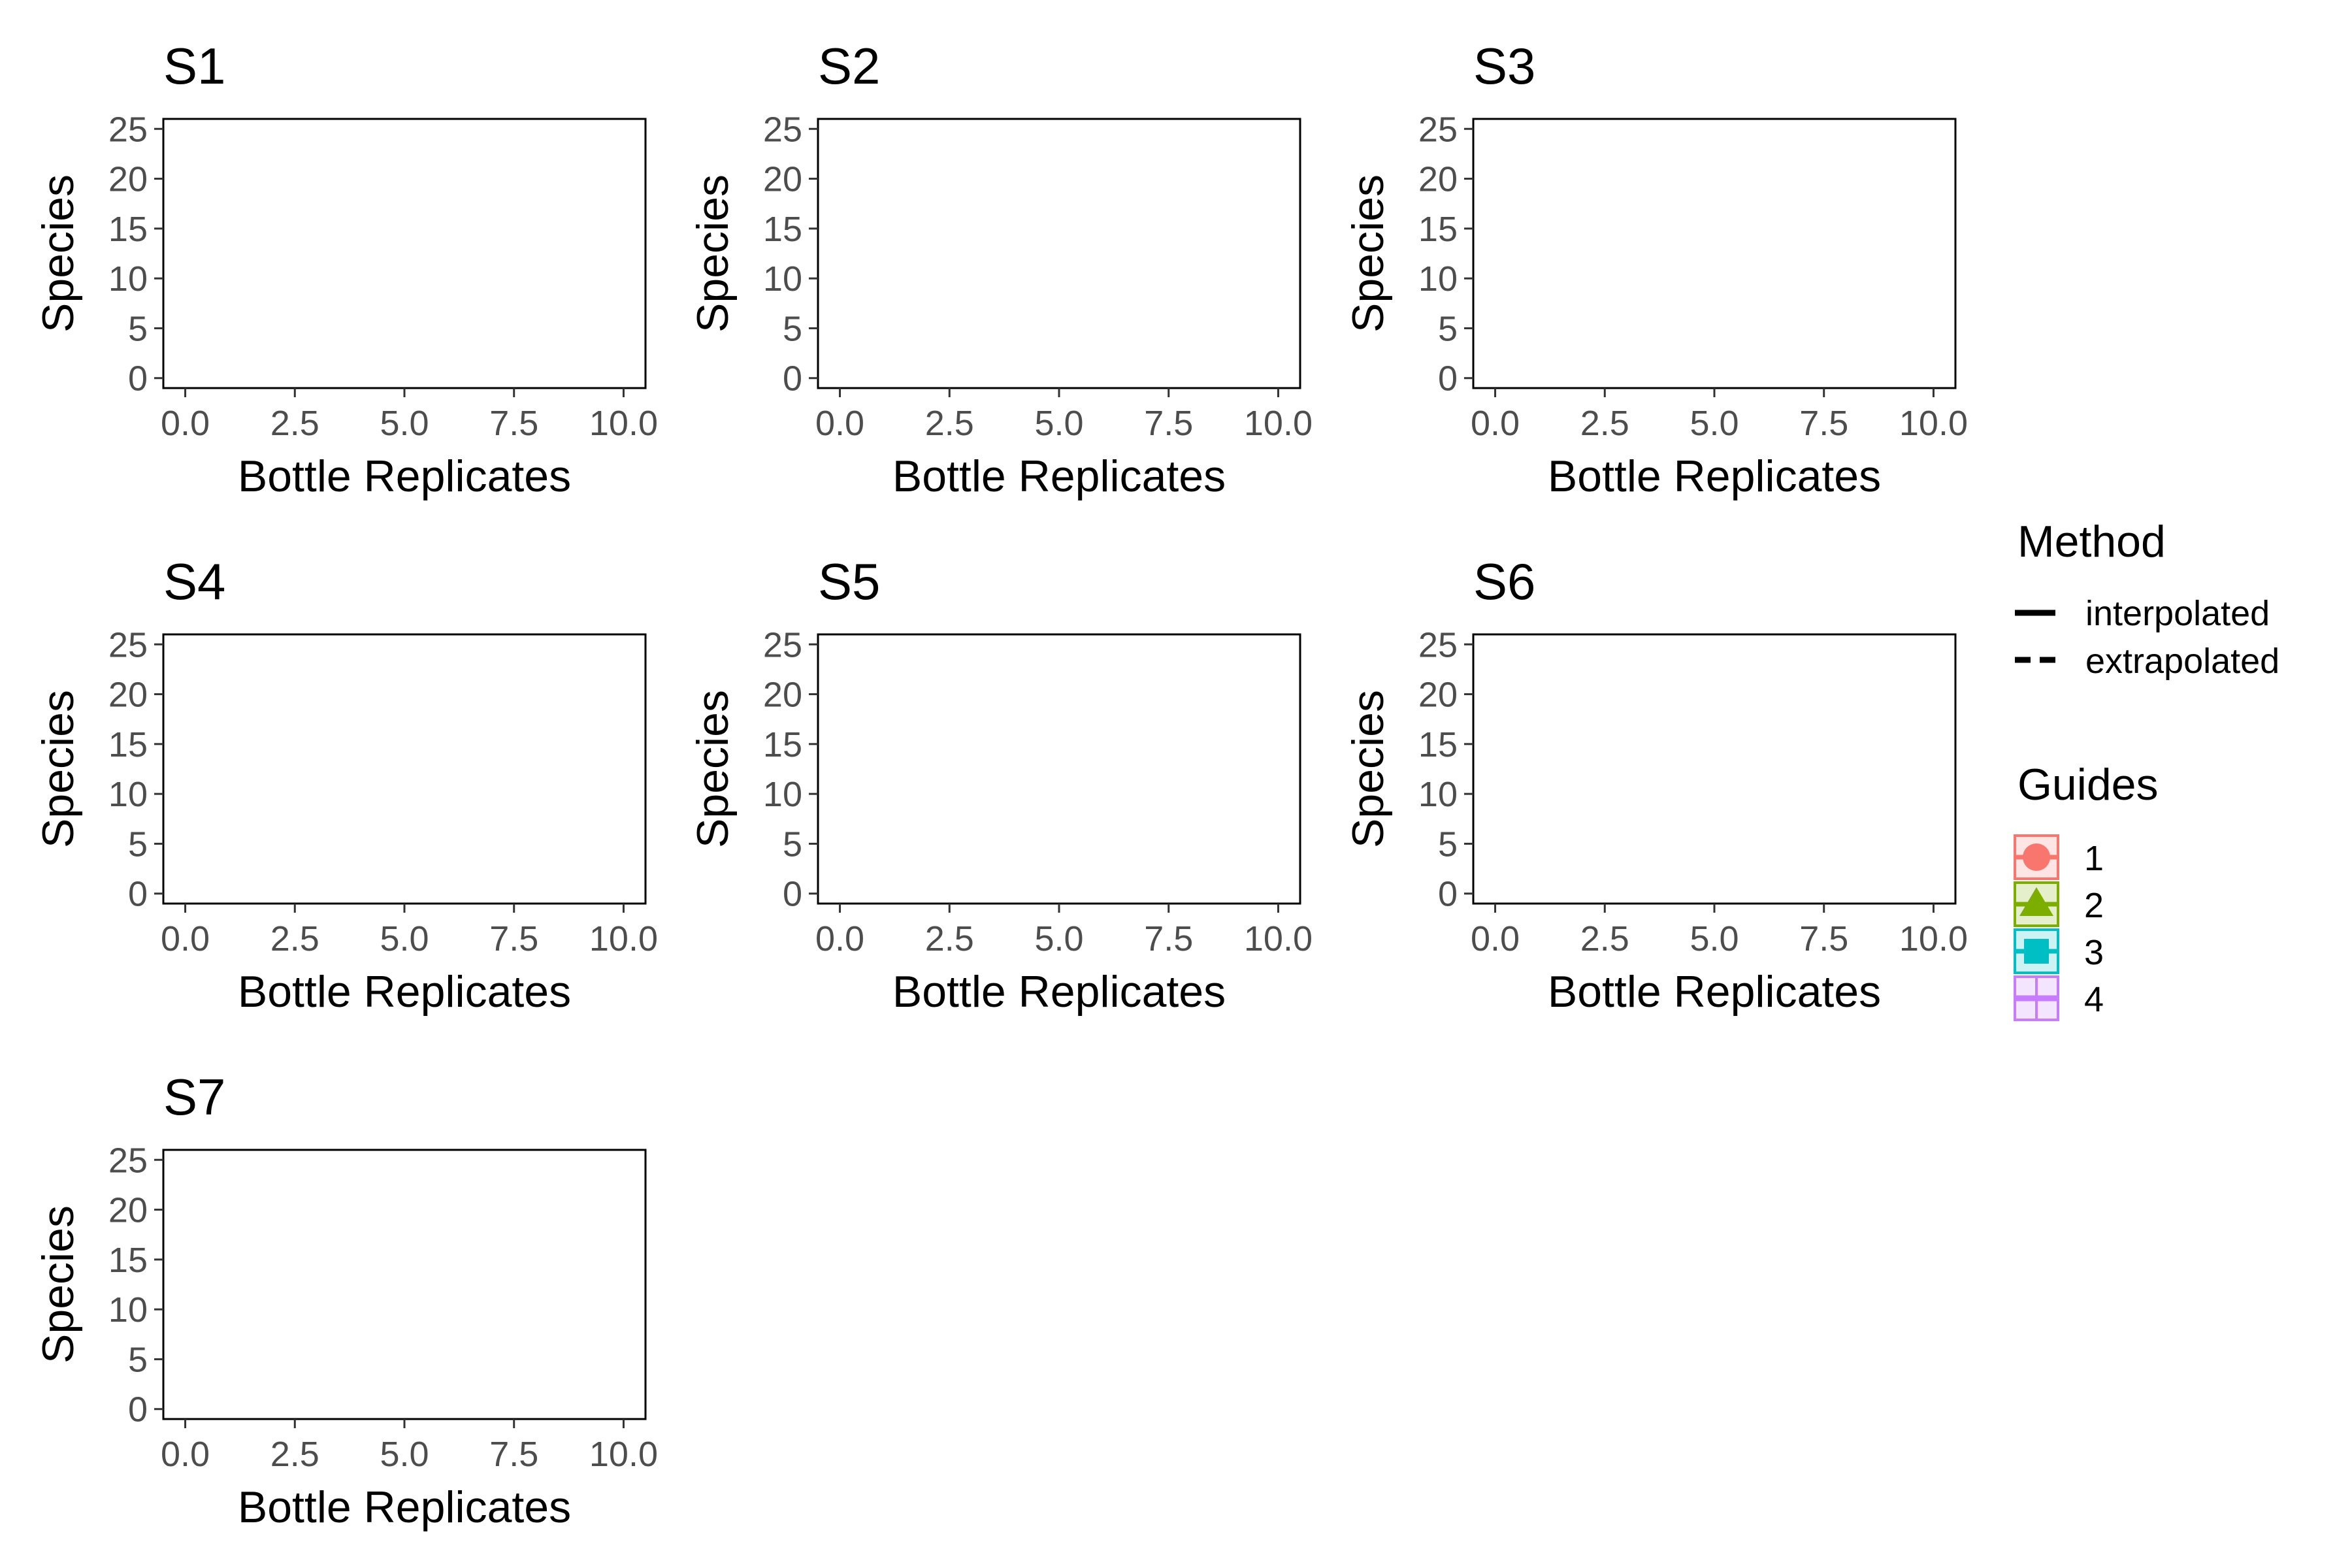 This screenshot has height=1568, width=2352. I want to click on legend-method-entry-interpolated: interpolated, so click(2142, 613).